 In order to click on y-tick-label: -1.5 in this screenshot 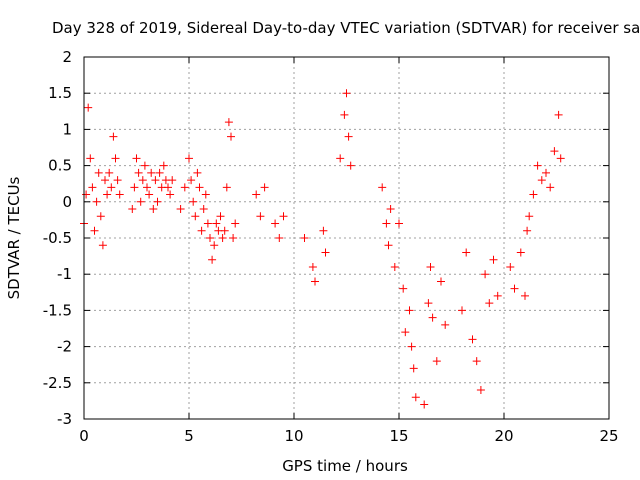, I will do `click(57, 310)`.